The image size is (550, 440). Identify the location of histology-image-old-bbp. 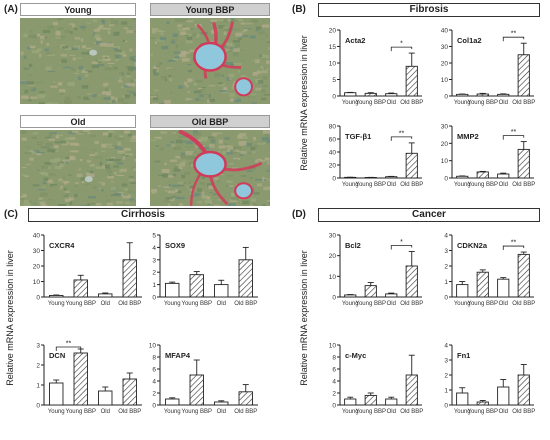
(210, 168).